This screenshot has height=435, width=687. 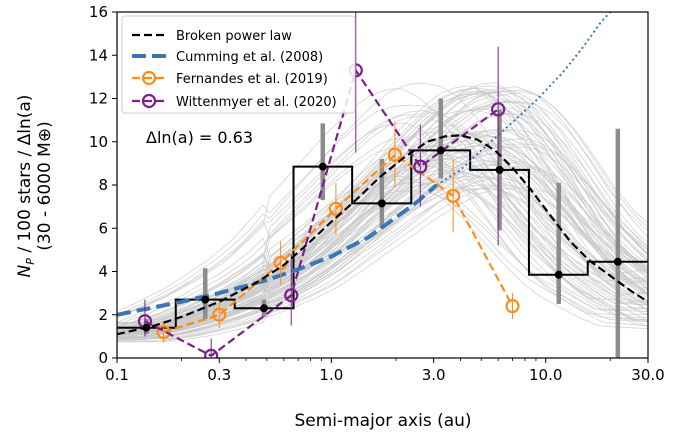 I want to click on y-tick-label: 16, so click(x=98, y=12).